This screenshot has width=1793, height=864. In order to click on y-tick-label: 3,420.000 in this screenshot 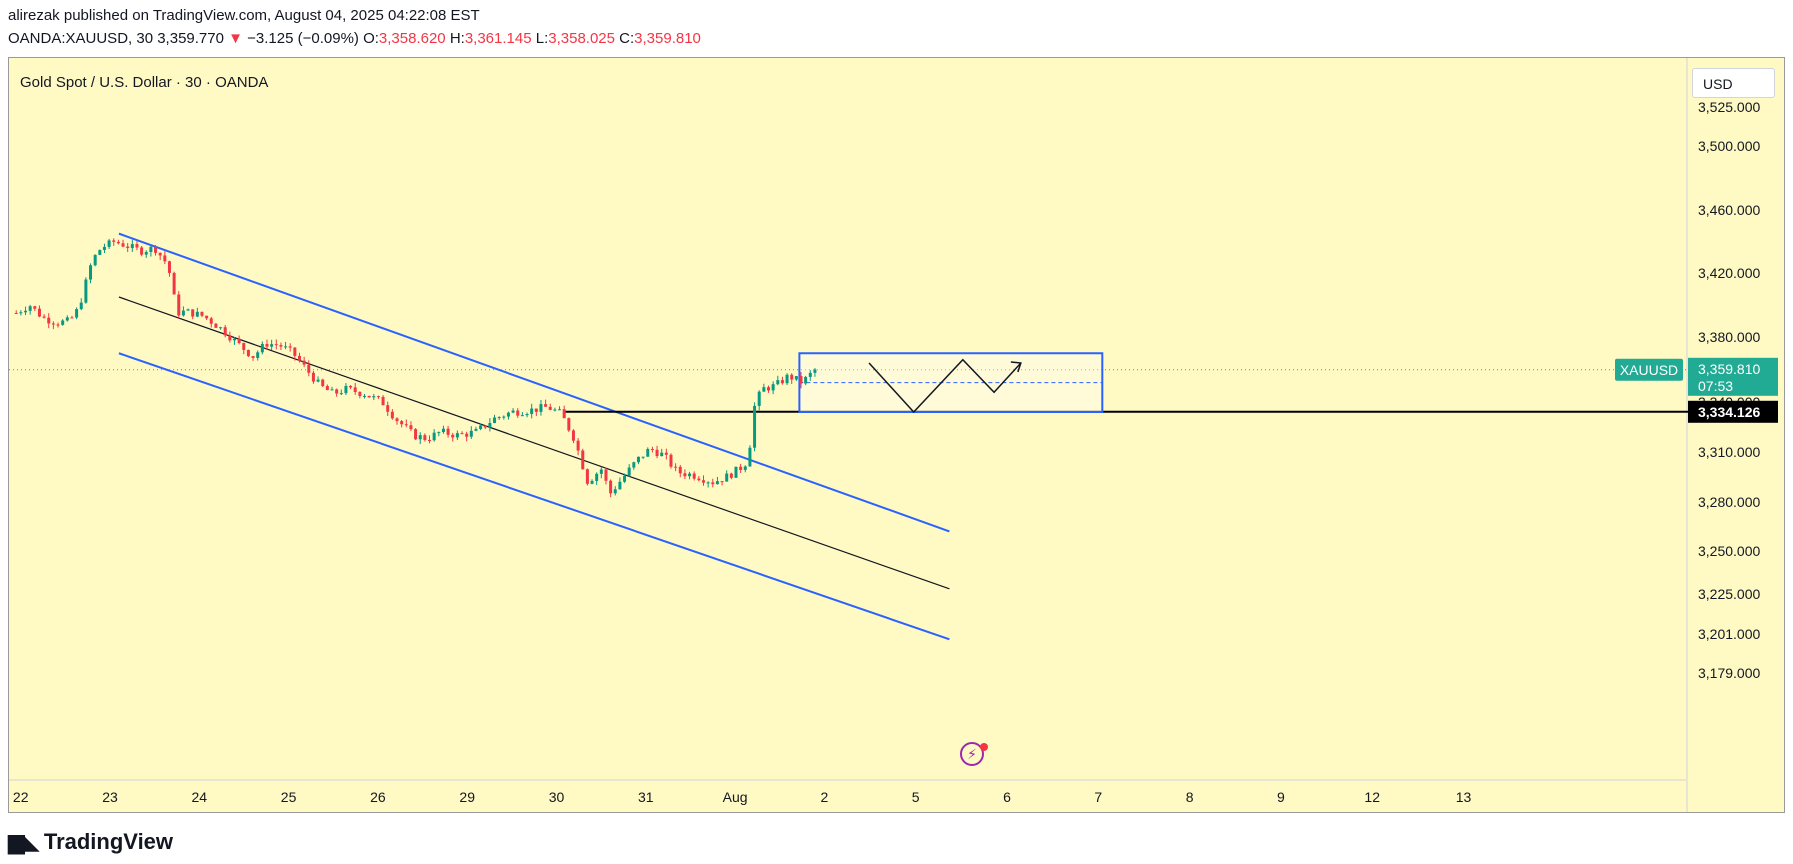, I will do `click(1729, 273)`.